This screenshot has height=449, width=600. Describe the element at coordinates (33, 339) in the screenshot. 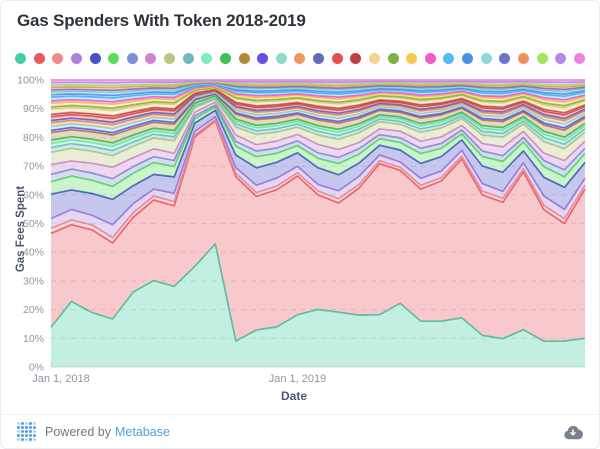

I see `y-tick-10%: 10%` at that location.